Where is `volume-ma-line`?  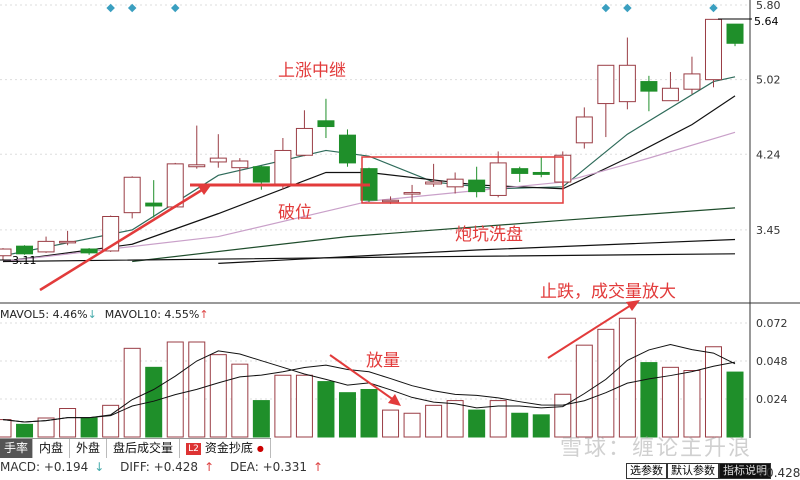 volume-ma-line is located at coordinates (369, 392).